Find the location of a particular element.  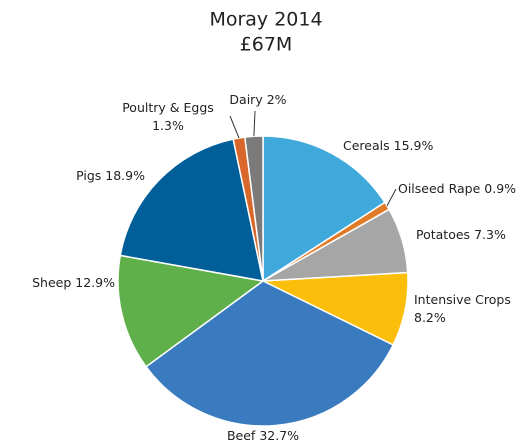

slice-label: Cereals 15.9% is located at coordinates (388, 145).